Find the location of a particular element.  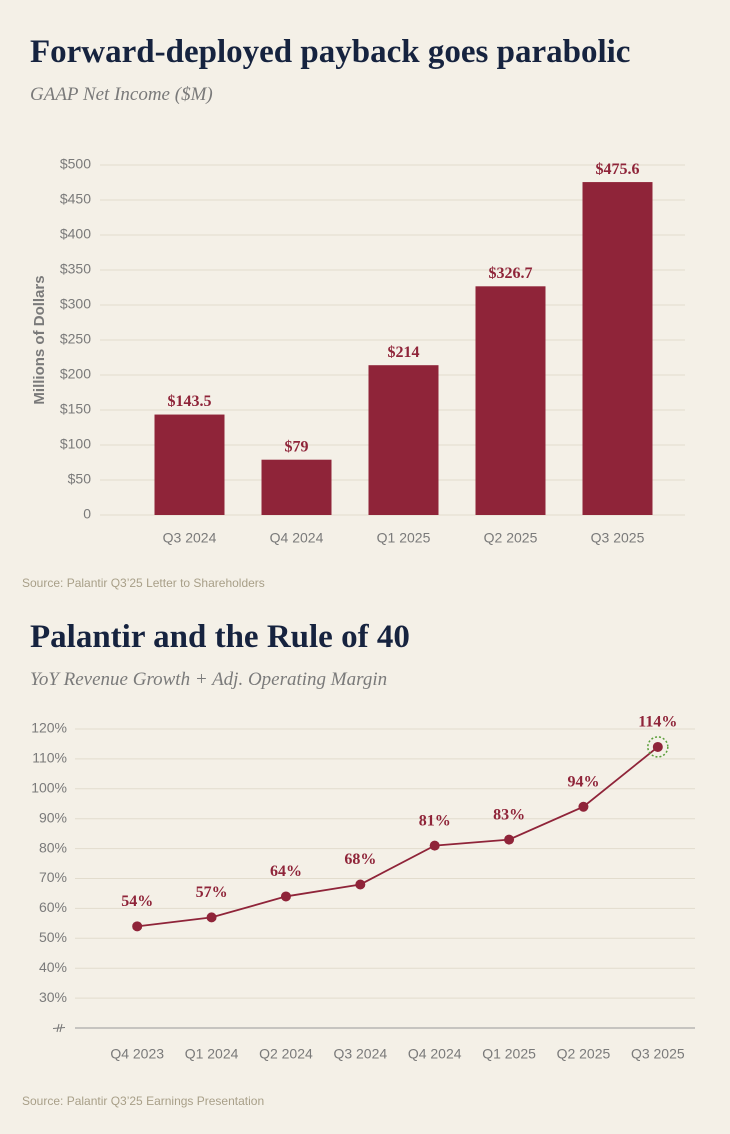

y-tick-label: $100 is located at coordinates (75, 444).